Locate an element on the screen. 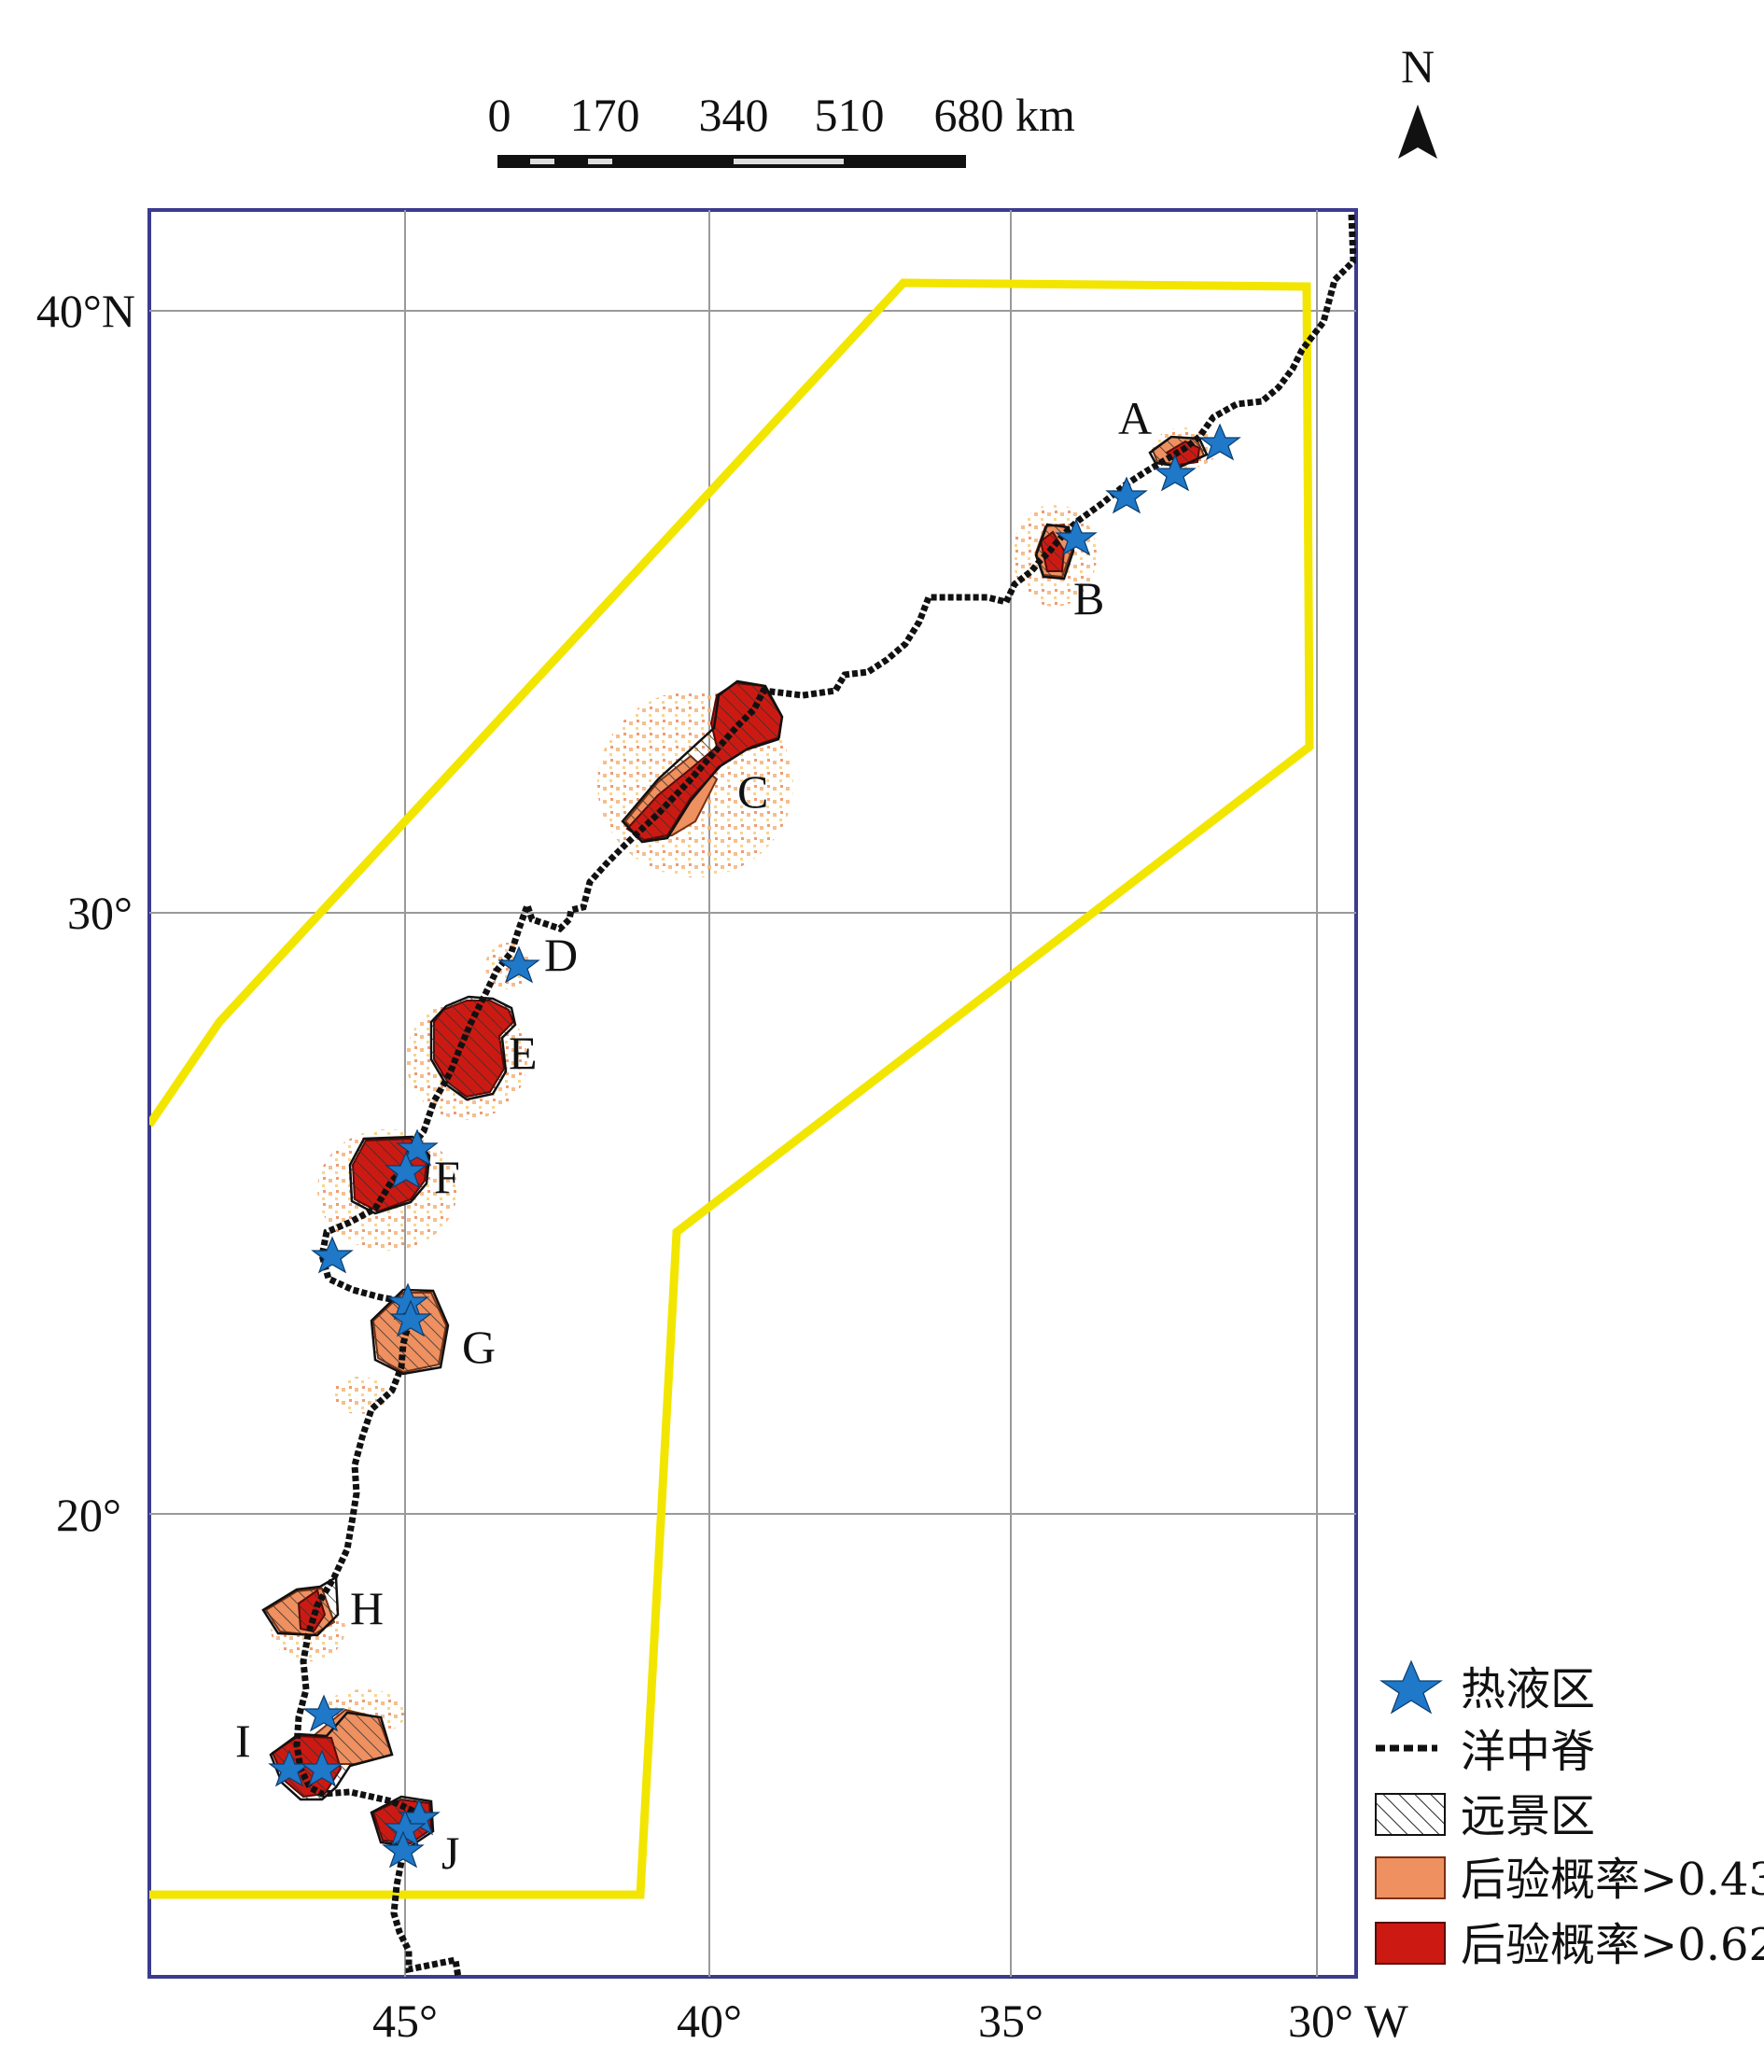 This screenshot has height=2072, width=1764. longitude-labels: 45° 40° 35° 30° W is located at coordinates (890, 2021).